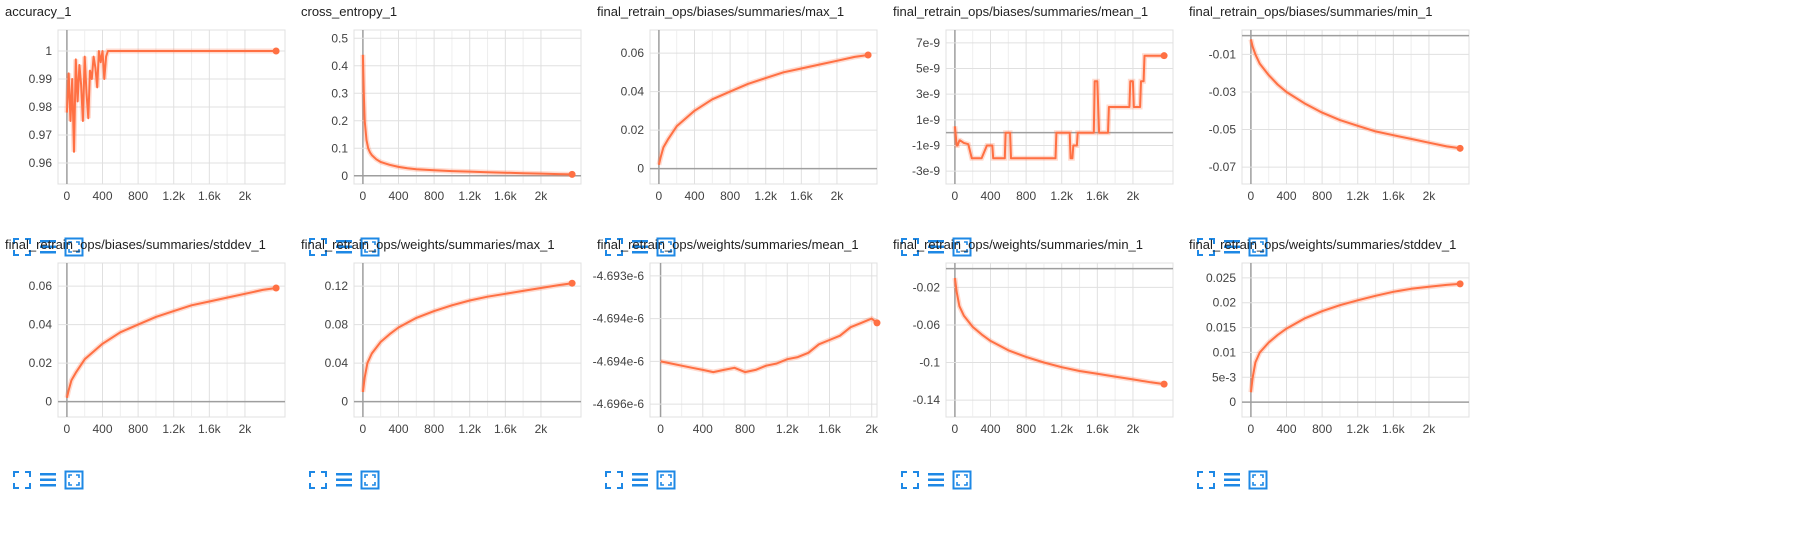  I want to click on chart-plot: 0 400 800 1.2k 1.6k 2k -0.01 -0.03 -0.05 -0.07, so click(1329, 118).